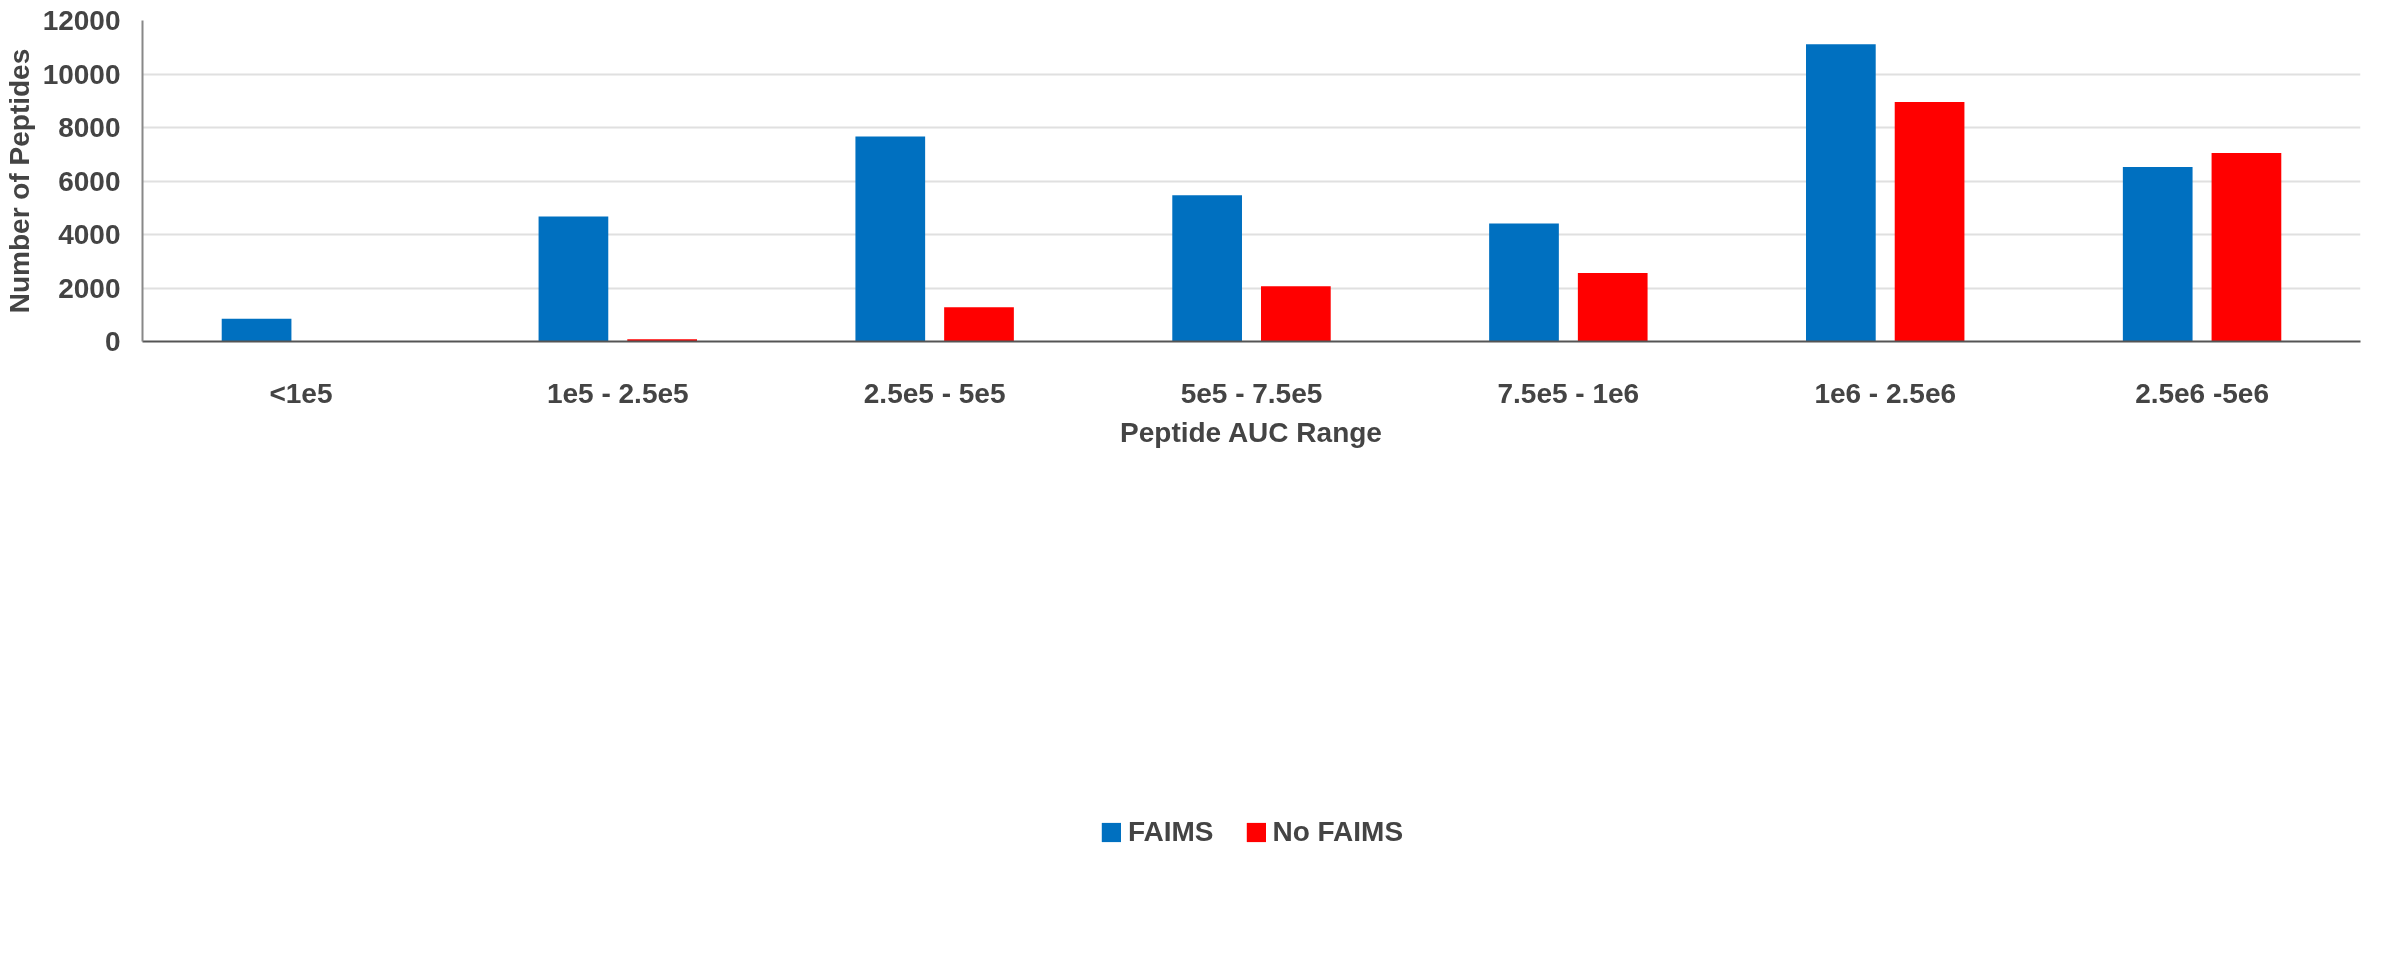 This screenshot has height=978, width=2392. What do you see at coordinates (89, 127) in the screenshot?
I see `y-tick-label: 8000` at bounding box center [89, 127].